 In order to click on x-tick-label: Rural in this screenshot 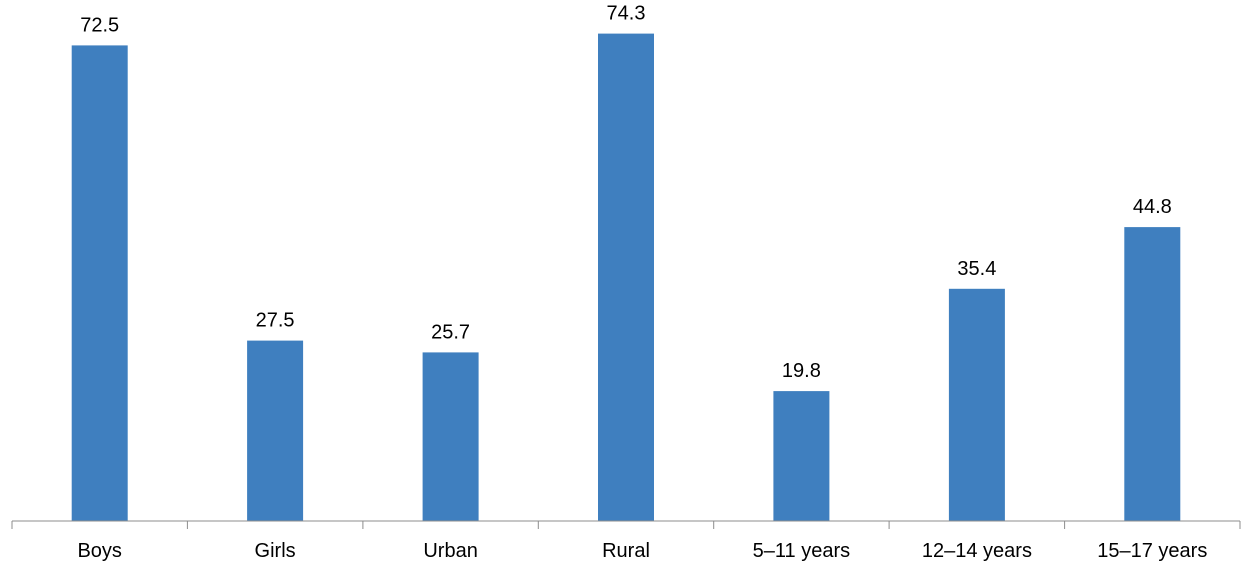, I will do `click(626, 551)`.